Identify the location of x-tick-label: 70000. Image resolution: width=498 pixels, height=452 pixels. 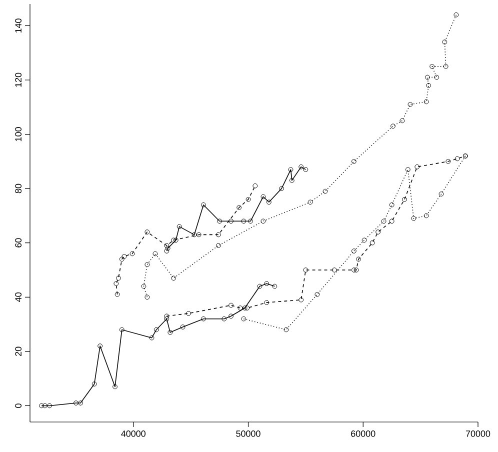
(478, 433).